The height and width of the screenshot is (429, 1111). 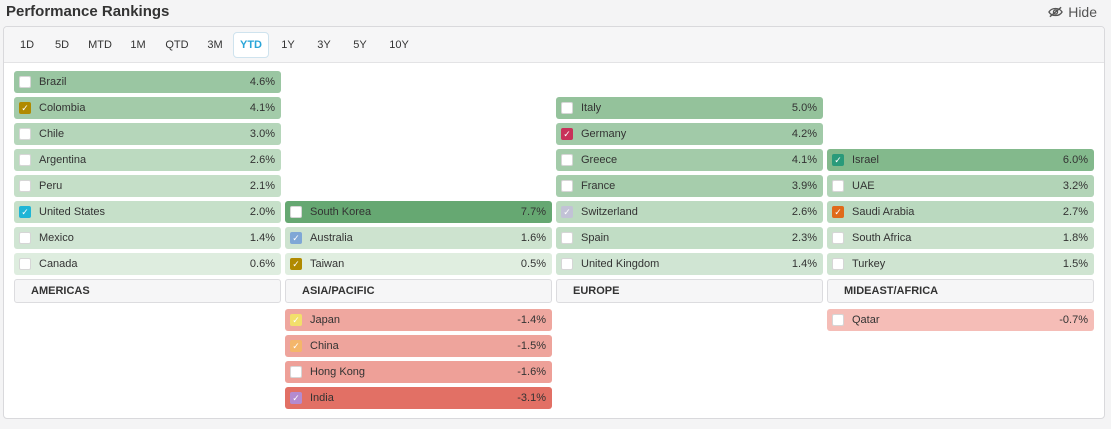 I want to click on country-value: 1.5%, so click(x=1075, y=264).